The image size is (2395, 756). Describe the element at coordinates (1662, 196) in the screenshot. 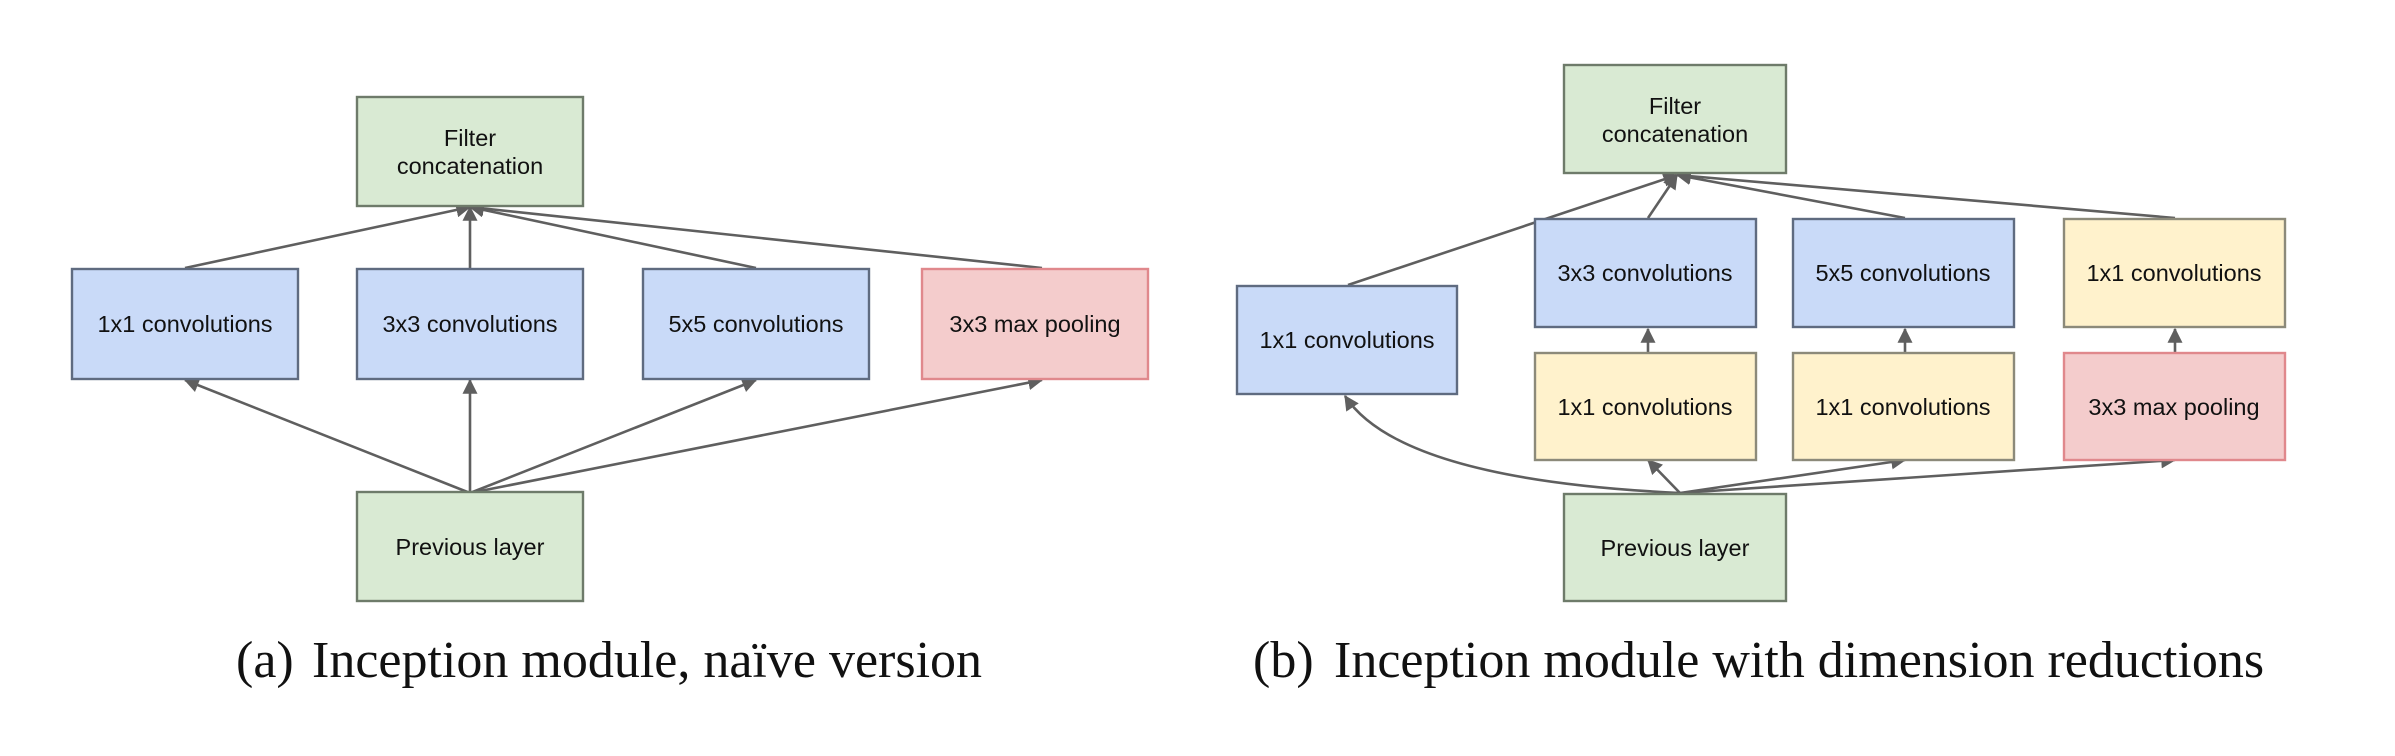

I see `edge-b-3x3-to-concat` at that location.